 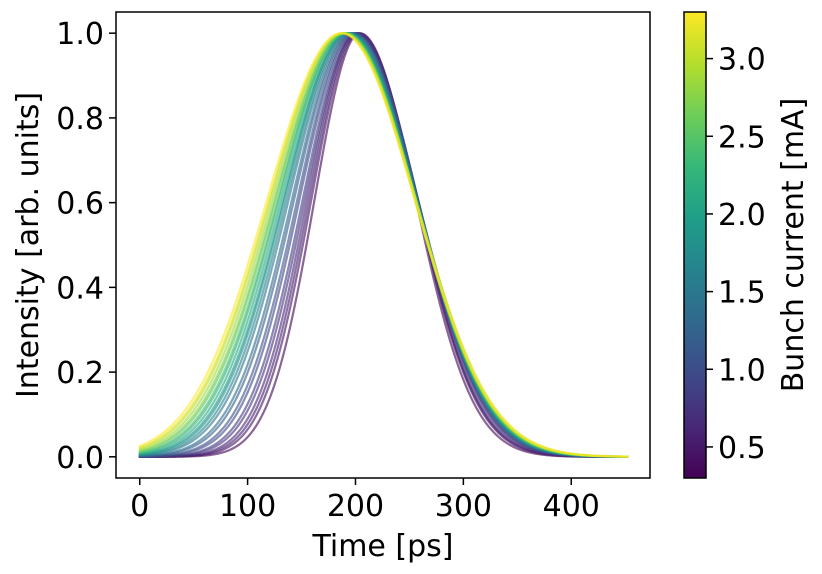 I want to click on x-tick-label: 300, so click(x=463, y=506).